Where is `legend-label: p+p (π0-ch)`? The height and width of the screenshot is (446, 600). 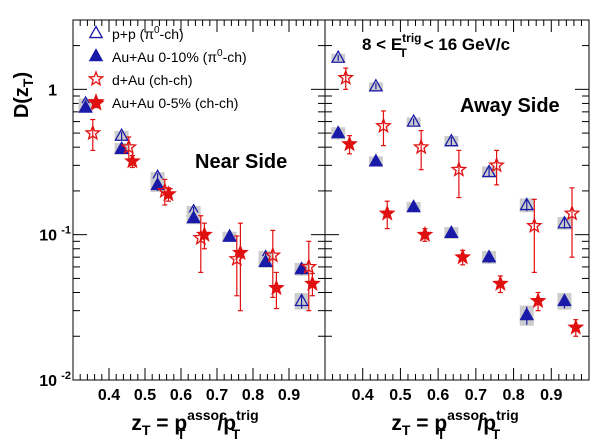 legend-label: p+p (π0-ch) is located at coordinates (148, 33).